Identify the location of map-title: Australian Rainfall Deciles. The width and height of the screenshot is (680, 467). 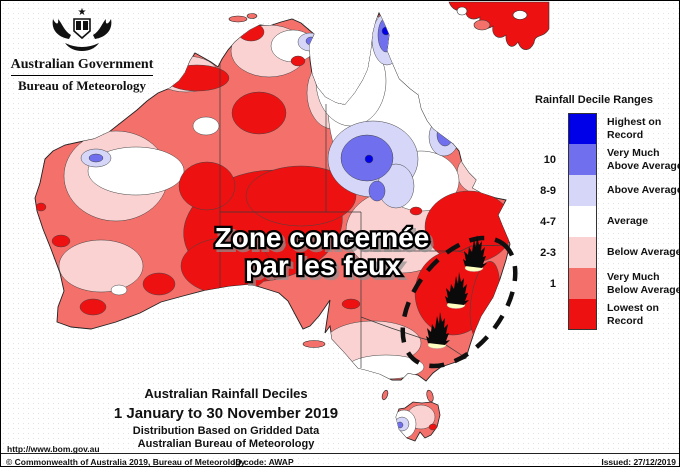
(226, 393).